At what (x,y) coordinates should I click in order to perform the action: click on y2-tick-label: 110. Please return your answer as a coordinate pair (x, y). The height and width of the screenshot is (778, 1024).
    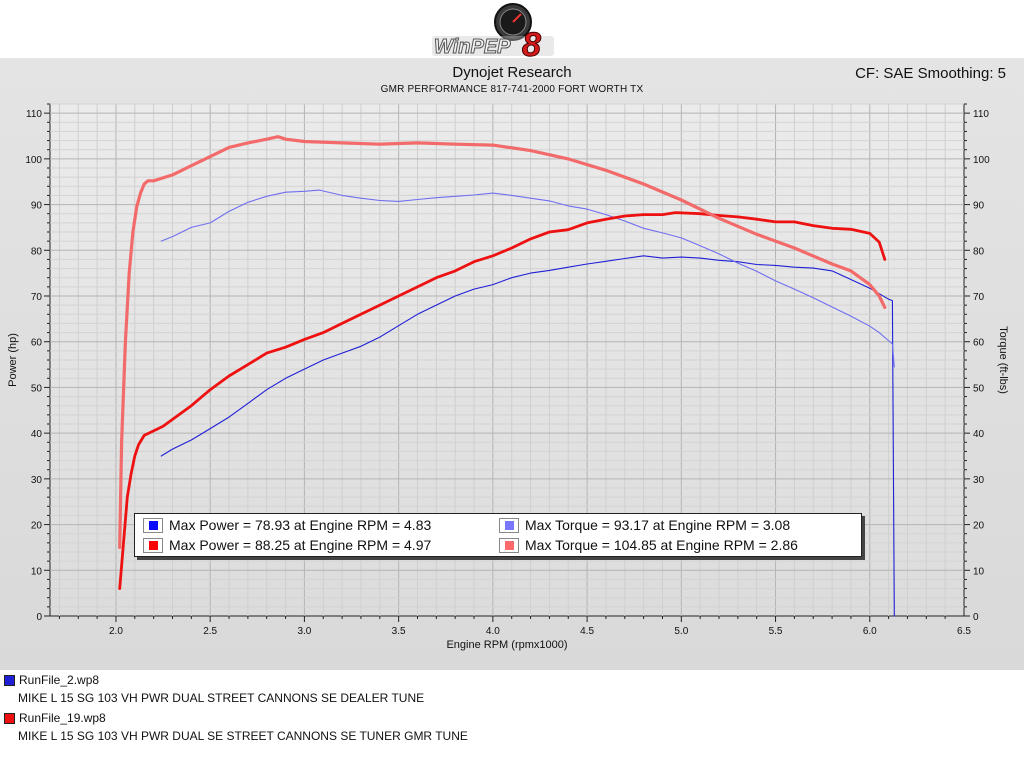
    Looking at the image, I should click on (981, 114).